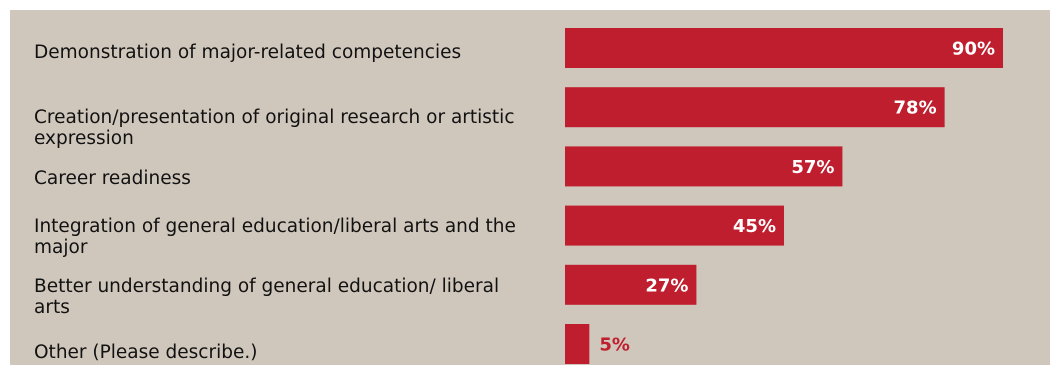  What do you see at coordinates (754, 226) in the screenshot?
I see `value-label-4: 45%` at bounding box center [754, 226].